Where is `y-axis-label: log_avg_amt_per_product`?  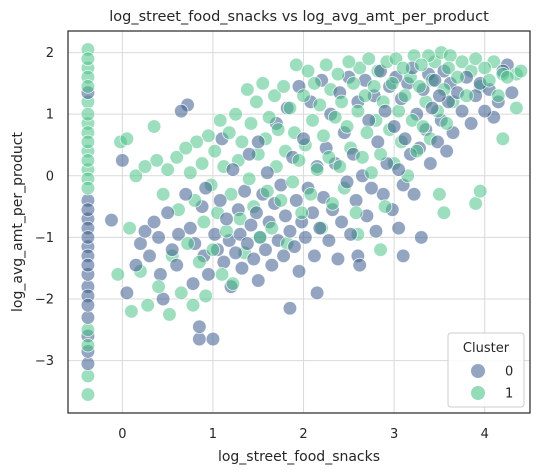
y-axis-label: log_avg_amt_per_product is located at coordinates (18, 222).